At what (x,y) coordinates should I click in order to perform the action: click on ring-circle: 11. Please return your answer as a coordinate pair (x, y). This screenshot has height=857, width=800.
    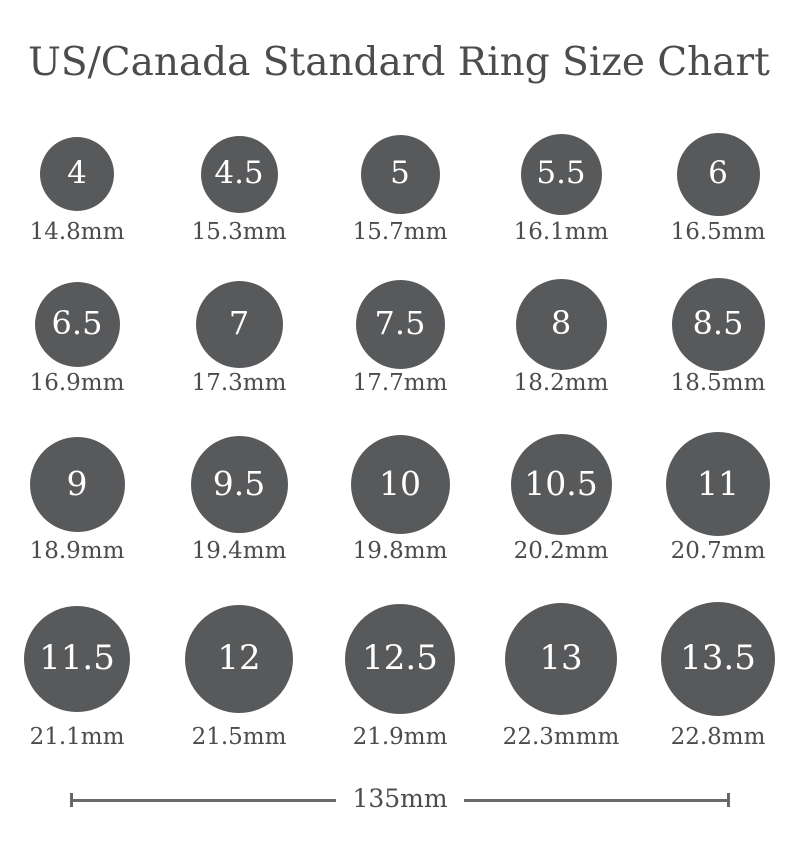
    Looking at the image, I should click on (718, 484).